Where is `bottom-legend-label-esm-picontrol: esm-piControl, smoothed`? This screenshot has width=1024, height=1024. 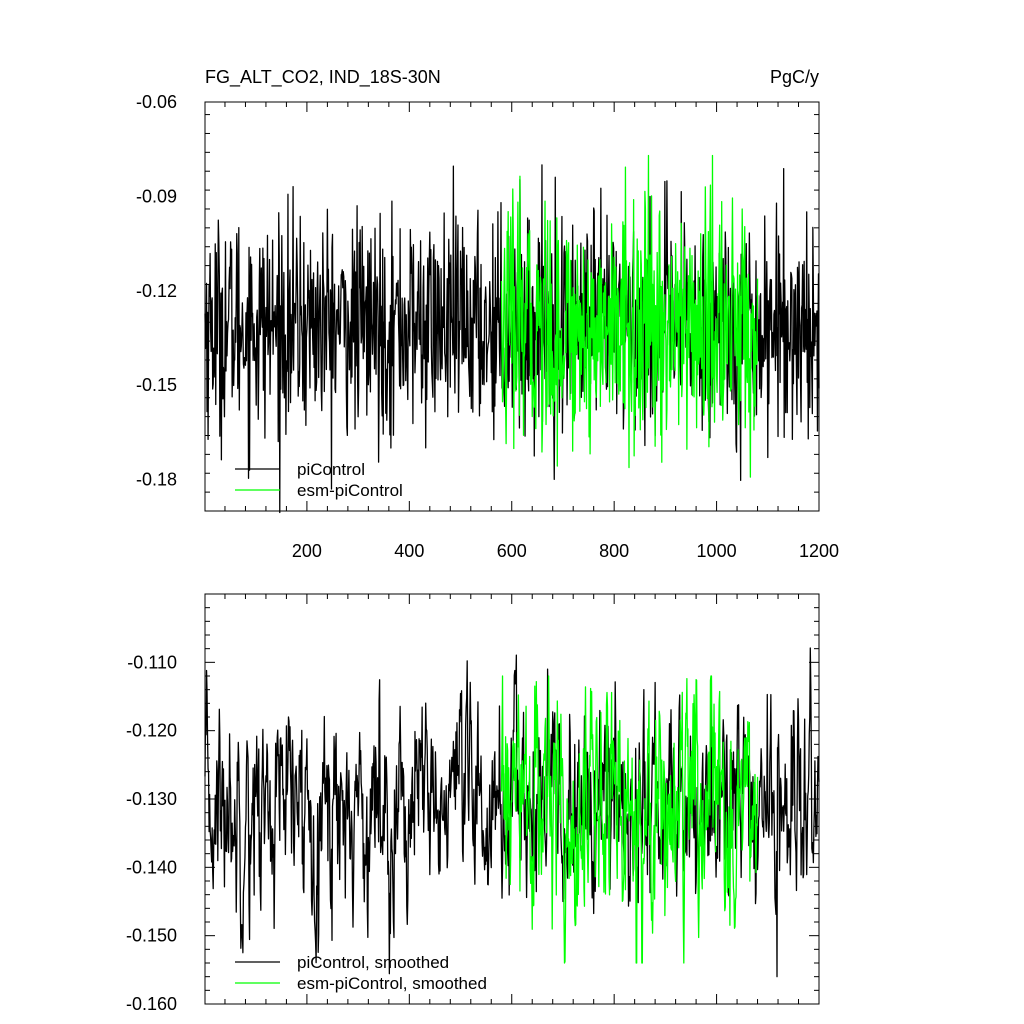
bottom-legend-label-esm-picontrol: esm-piControl, smoothed is located at coordinates (392, 983).